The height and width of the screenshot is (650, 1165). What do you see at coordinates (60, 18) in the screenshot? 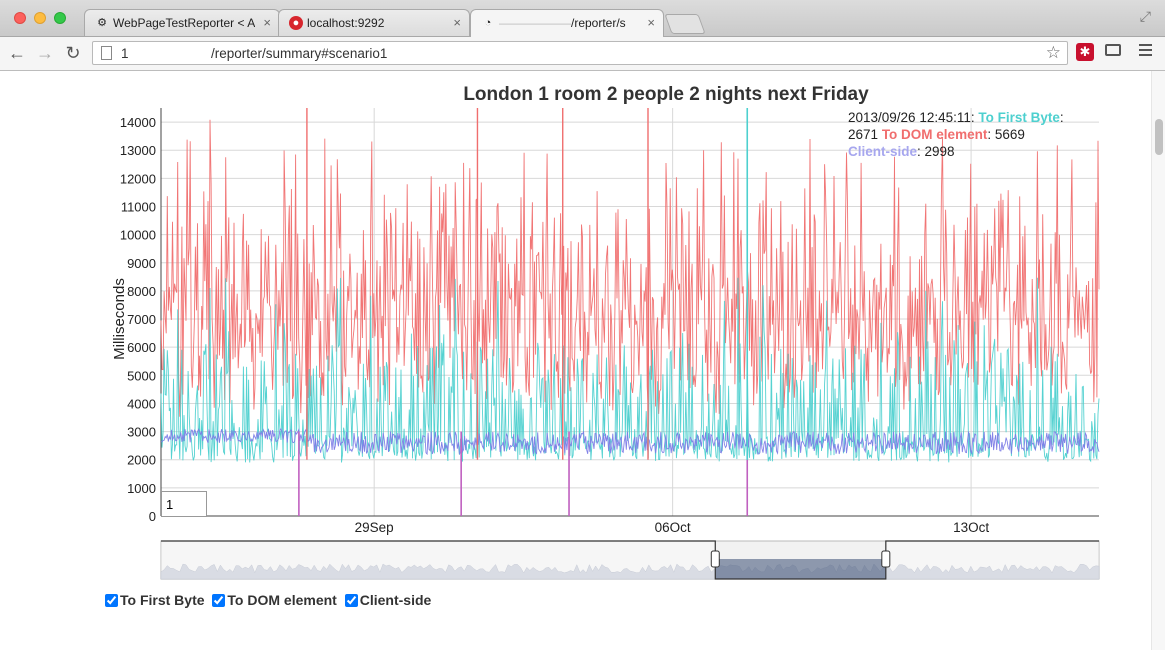
I see `window-maximize-button` at bounding box center [60, 18].